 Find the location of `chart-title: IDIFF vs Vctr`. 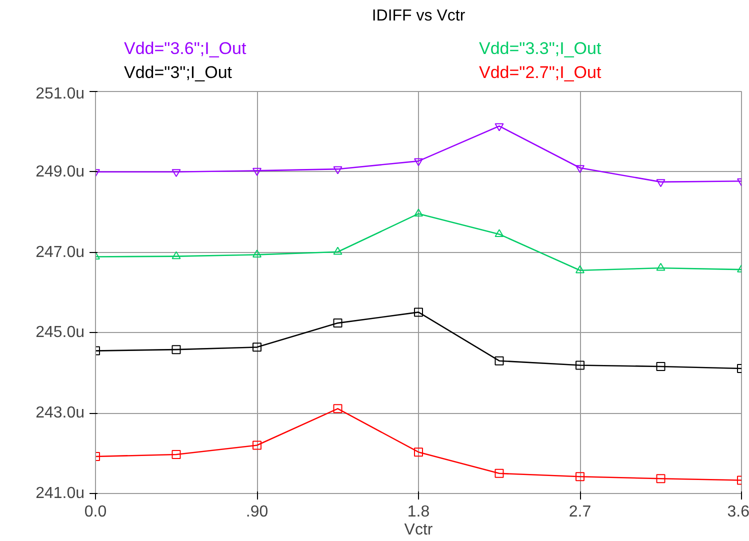

chart-title: IDIFF vs Vctr is located at coordinates (419, 16).